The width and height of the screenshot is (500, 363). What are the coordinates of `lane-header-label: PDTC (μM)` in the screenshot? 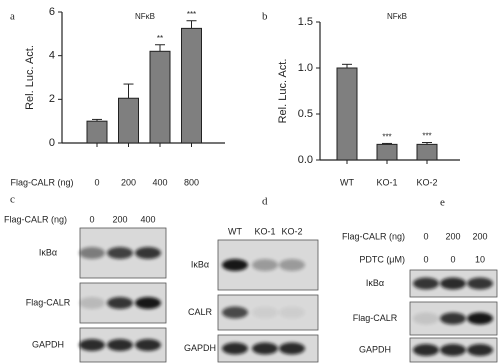 It's located at (382, 259).